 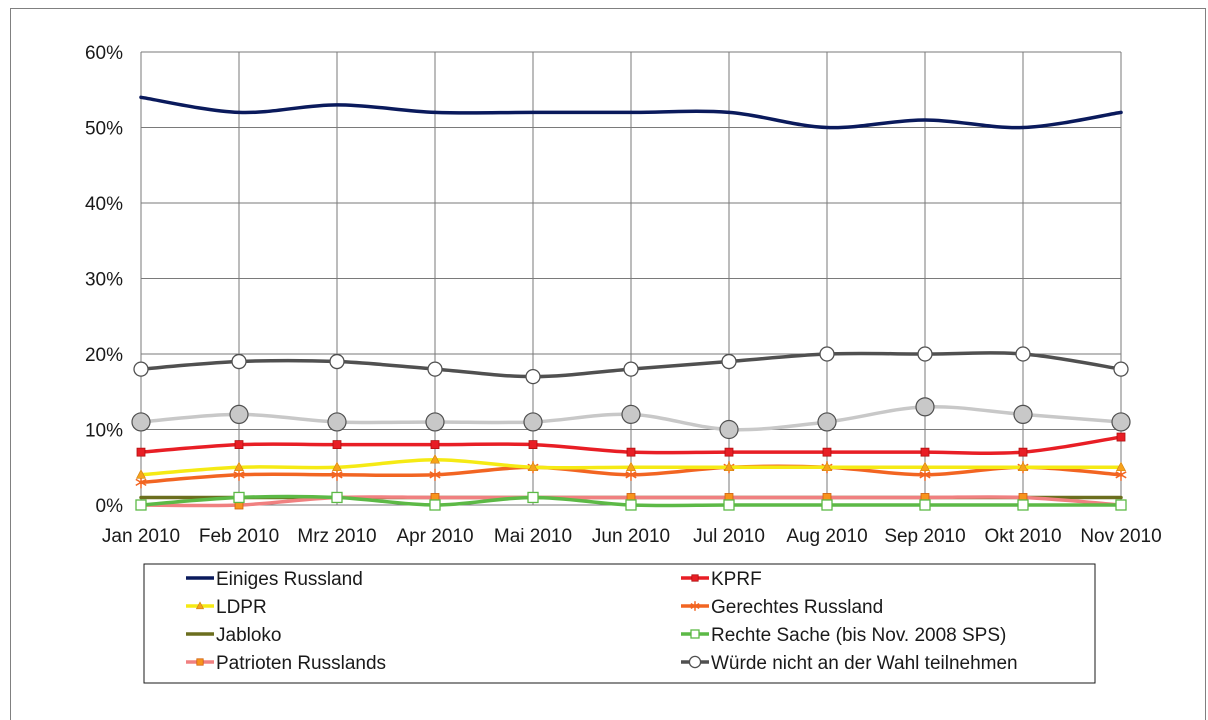 I want to click on legend-item: Einiges Russland, so click(x=274, y=579).